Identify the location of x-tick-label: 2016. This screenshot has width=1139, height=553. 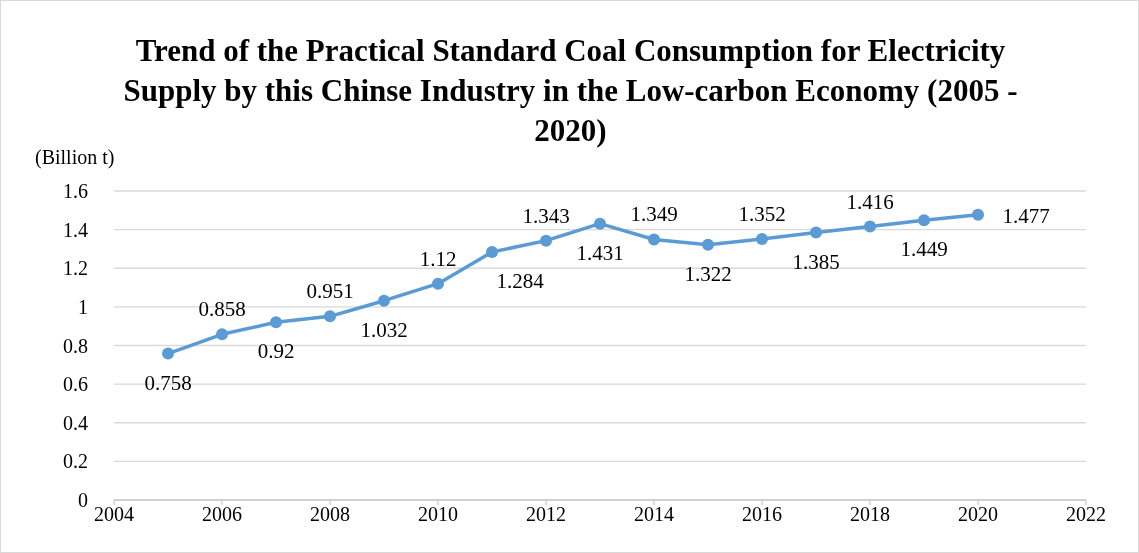
(762, 514).